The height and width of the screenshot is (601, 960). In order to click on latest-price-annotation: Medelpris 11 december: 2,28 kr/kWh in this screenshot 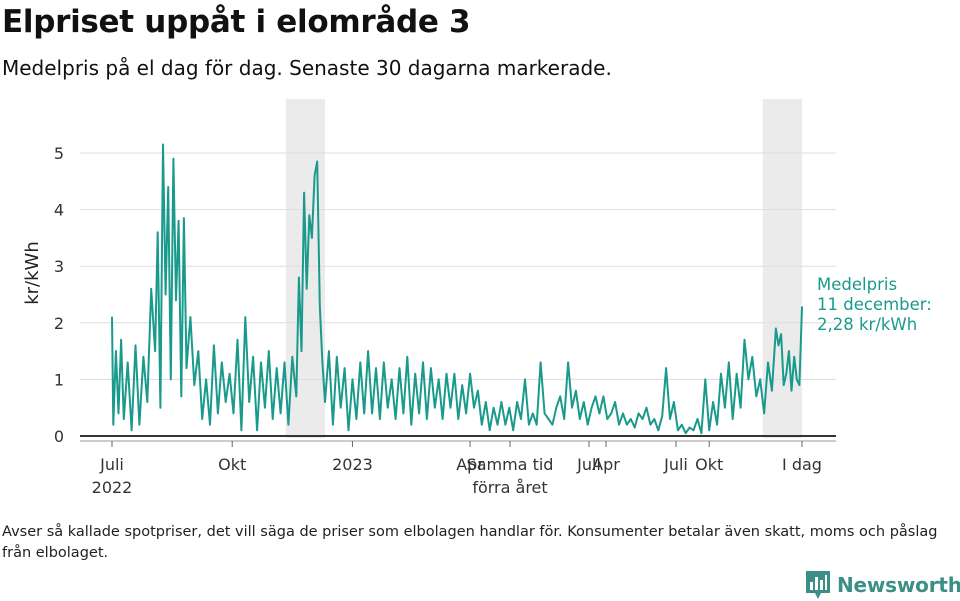, I will do `click(874, 305)`.